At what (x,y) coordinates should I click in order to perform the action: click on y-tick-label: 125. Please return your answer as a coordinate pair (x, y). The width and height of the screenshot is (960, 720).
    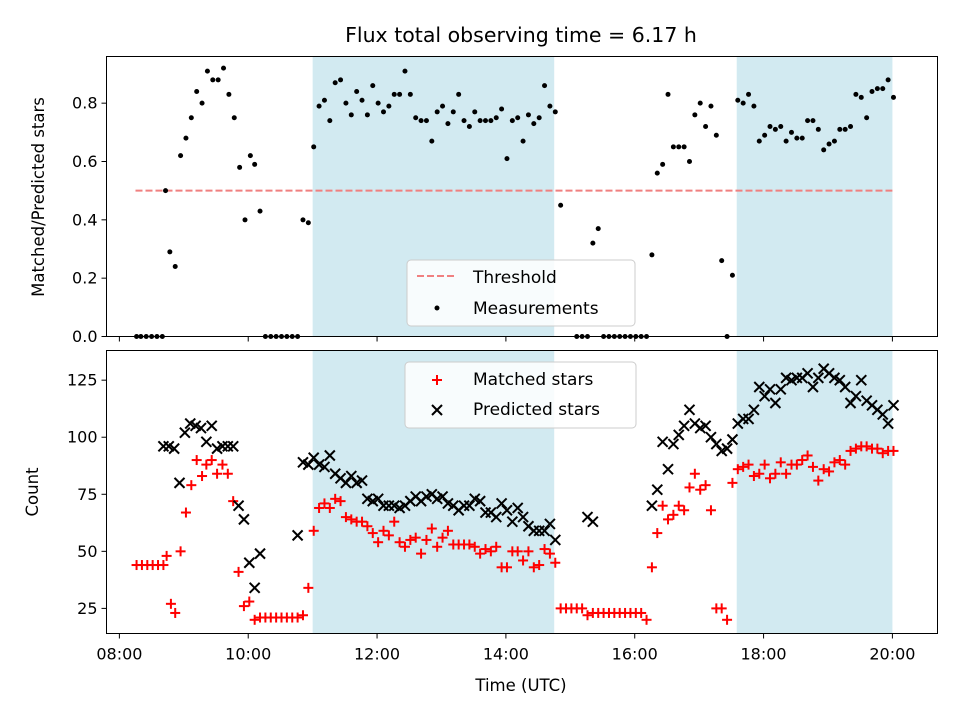
    Looking at the image, I should click on (82, 380).